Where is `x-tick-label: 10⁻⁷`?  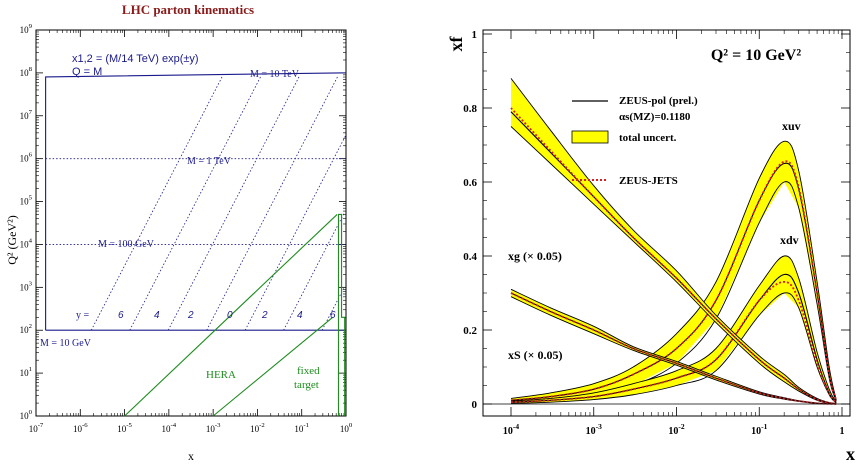
x-tick-label: 10⁻⁷ is located at coordinates (36, 428).